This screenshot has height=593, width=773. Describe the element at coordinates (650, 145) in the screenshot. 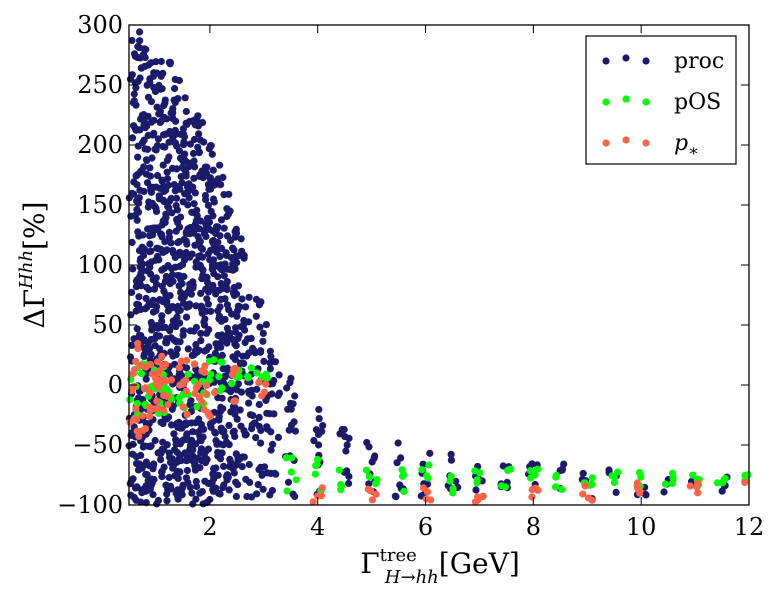

I see `legend-item-pstar: p∗` at that location.